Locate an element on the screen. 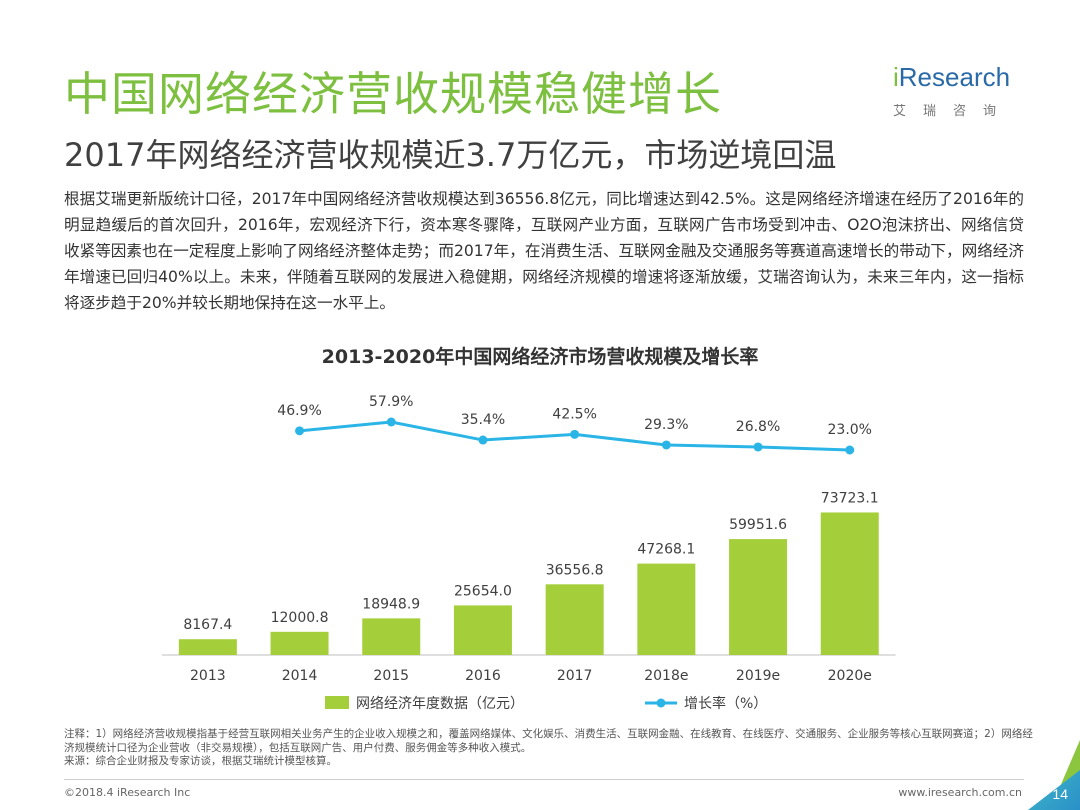  chart-title: 2013-2020年中国网络经济市场营收规模及增长率 is located at coordinates (540, 357).